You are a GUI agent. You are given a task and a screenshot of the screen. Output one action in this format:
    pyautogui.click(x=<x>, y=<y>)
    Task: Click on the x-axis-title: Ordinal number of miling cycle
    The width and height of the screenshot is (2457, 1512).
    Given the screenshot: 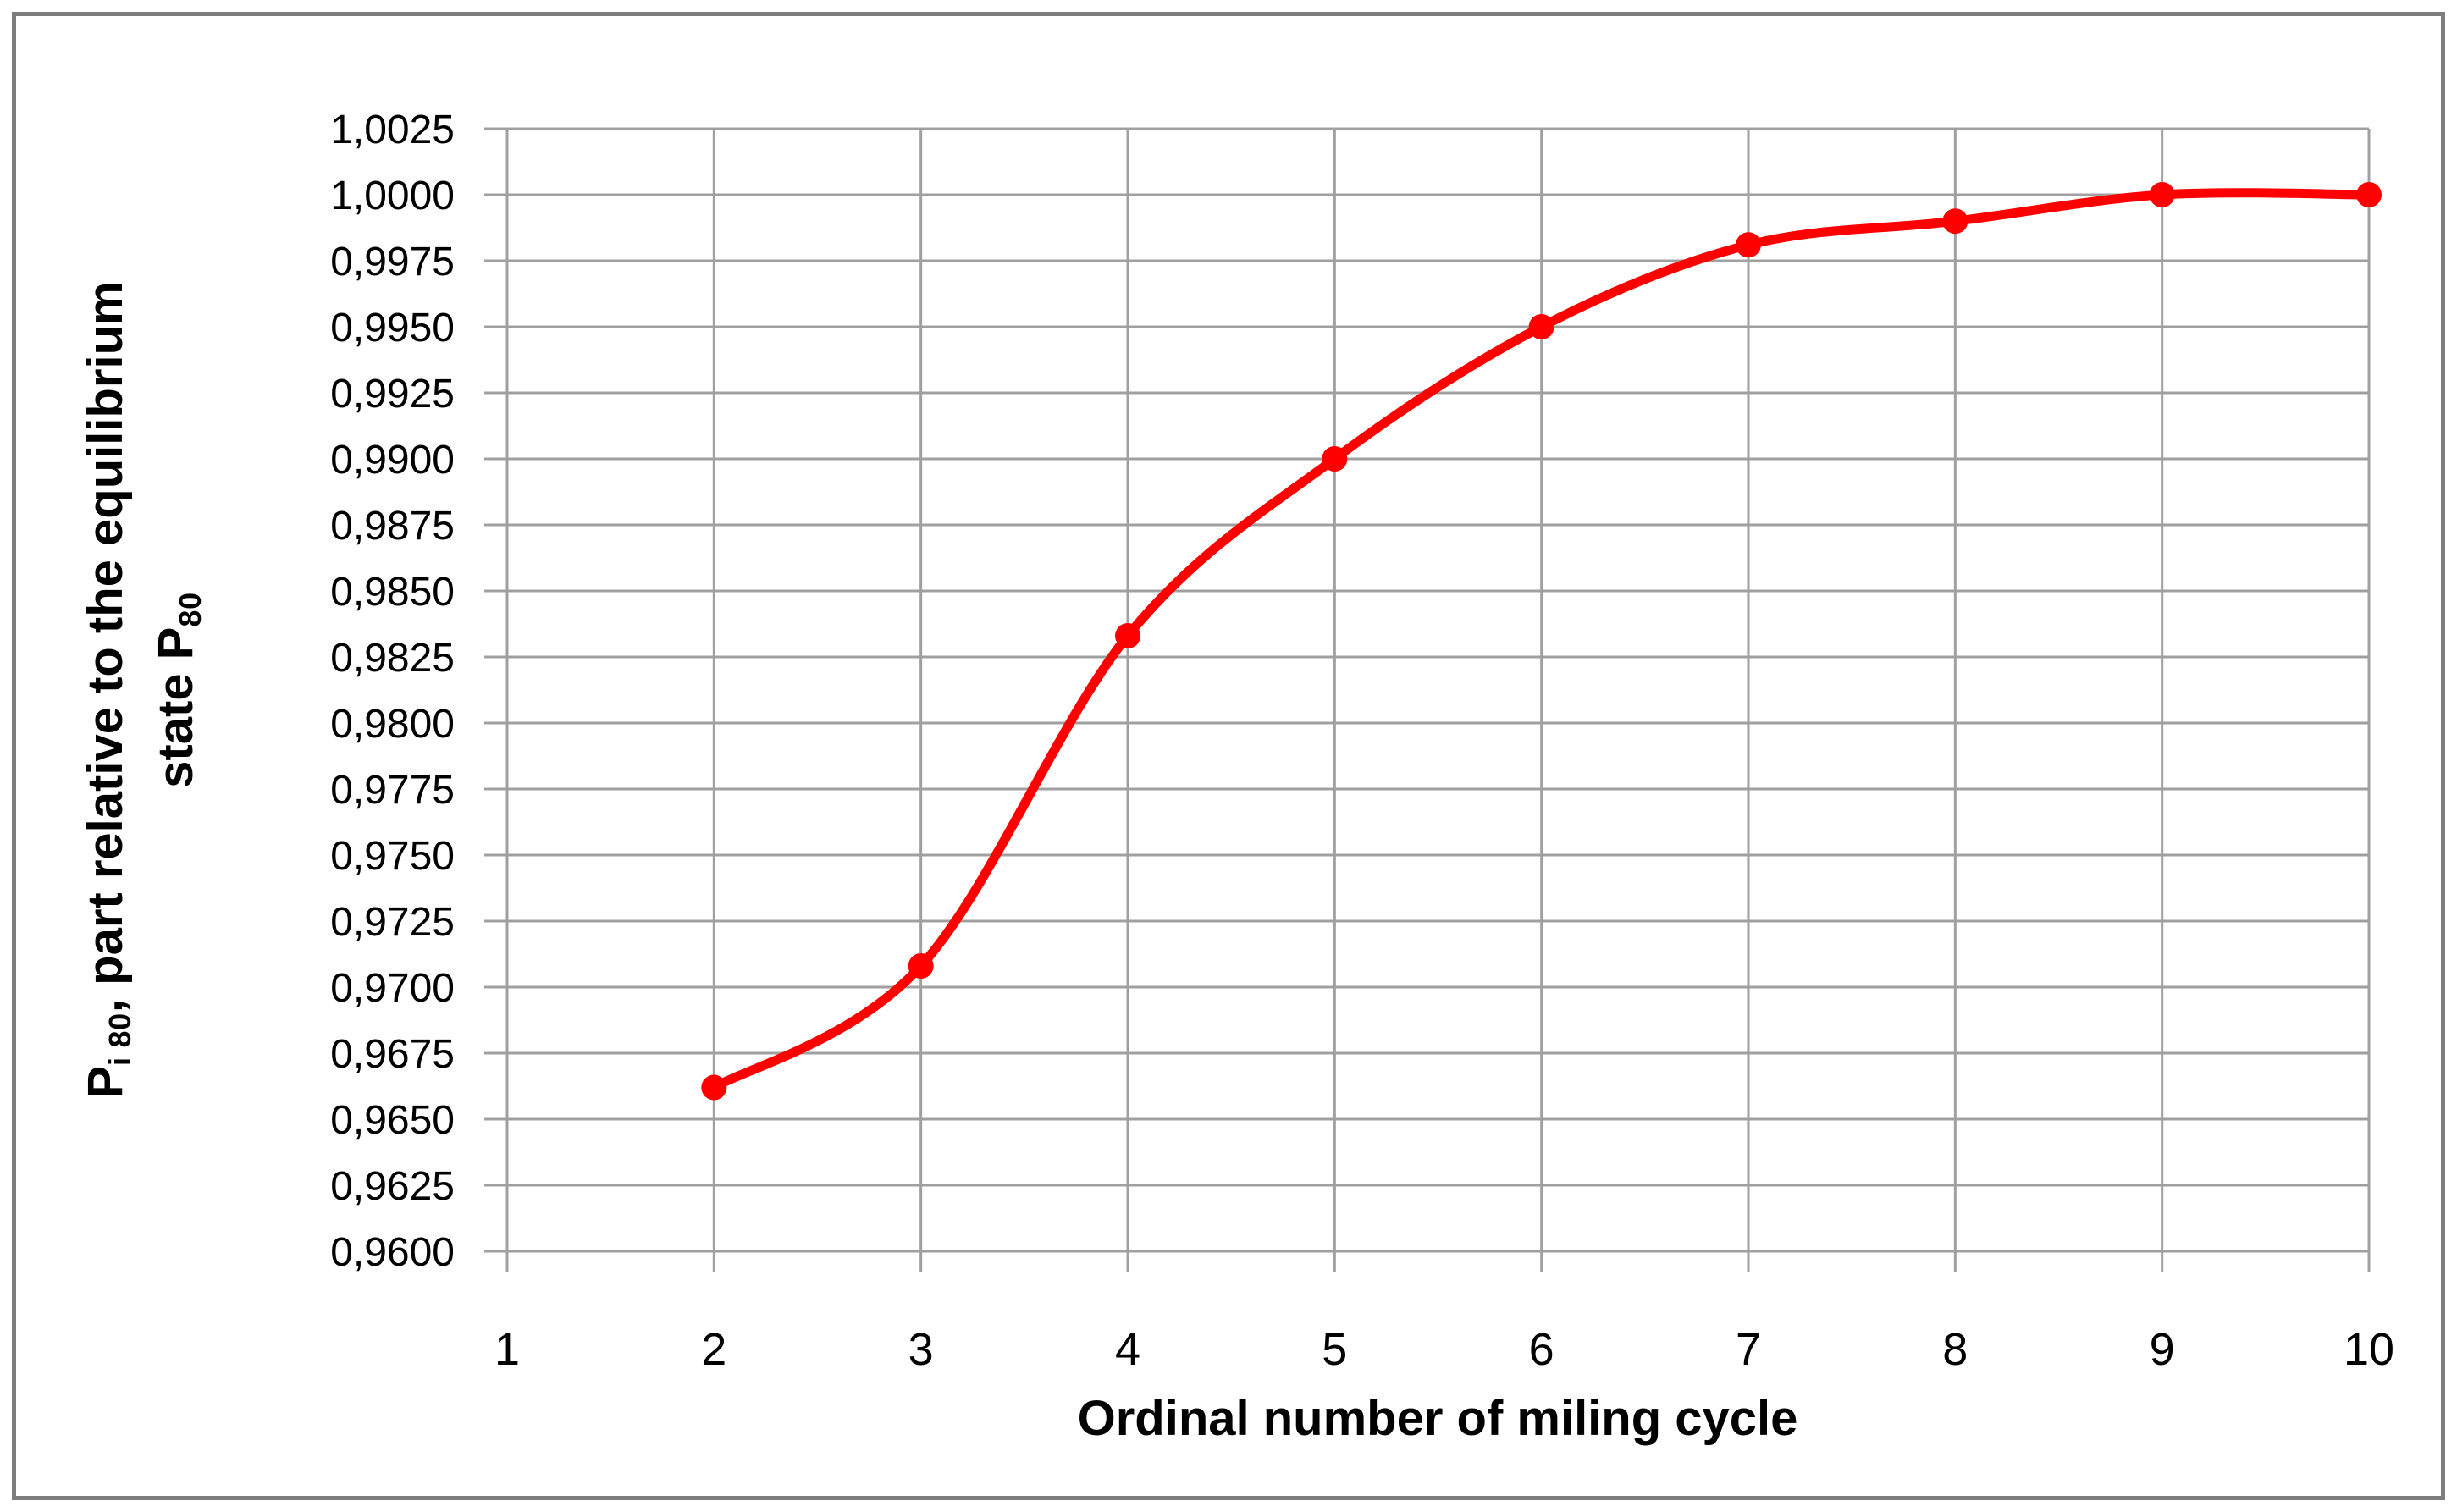 What is the action you would take?
    pyautogui.click(x=1437, y=1418)
    